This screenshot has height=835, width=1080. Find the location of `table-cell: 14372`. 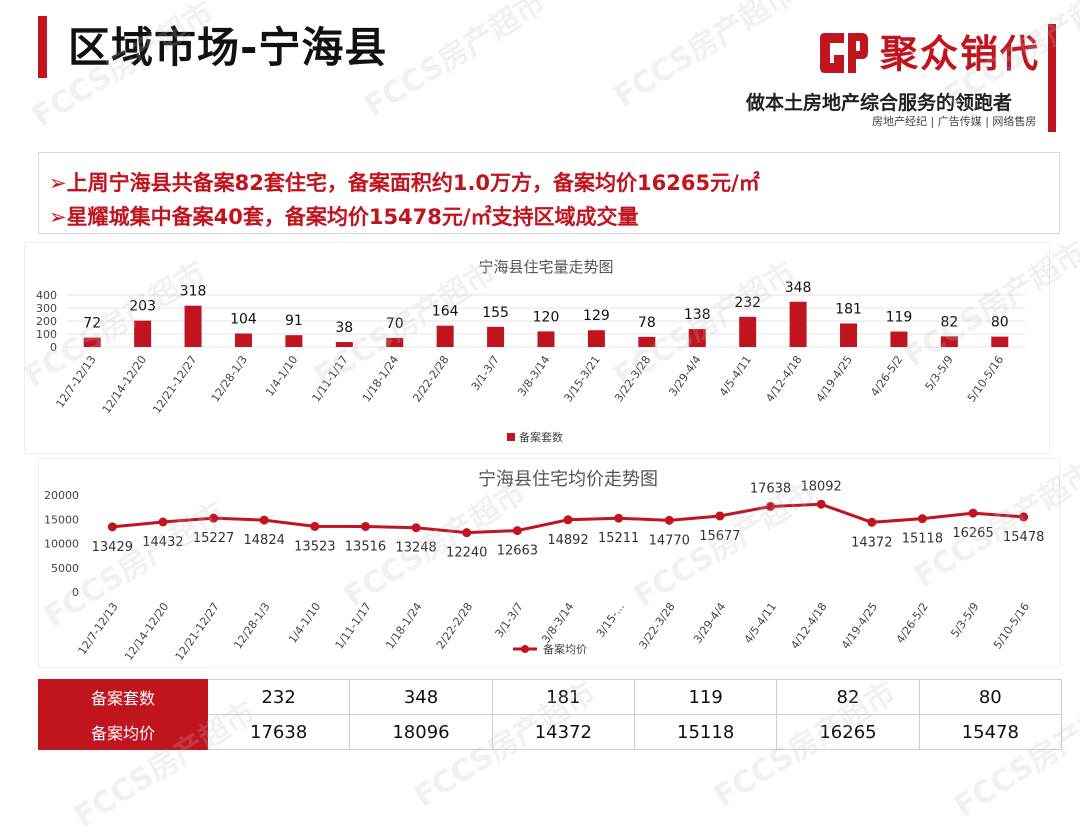

table-cell: 14372 is located at coordinates (563, 732).